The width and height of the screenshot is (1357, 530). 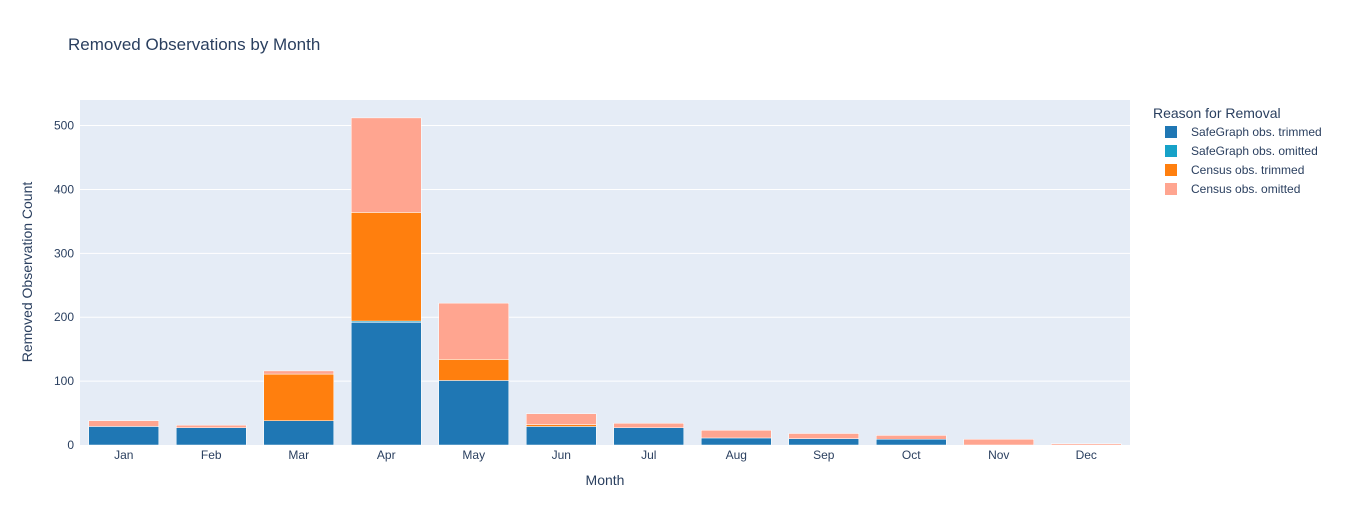 I want to click on x-tick-label: Feb, so click(x=211, y=455).